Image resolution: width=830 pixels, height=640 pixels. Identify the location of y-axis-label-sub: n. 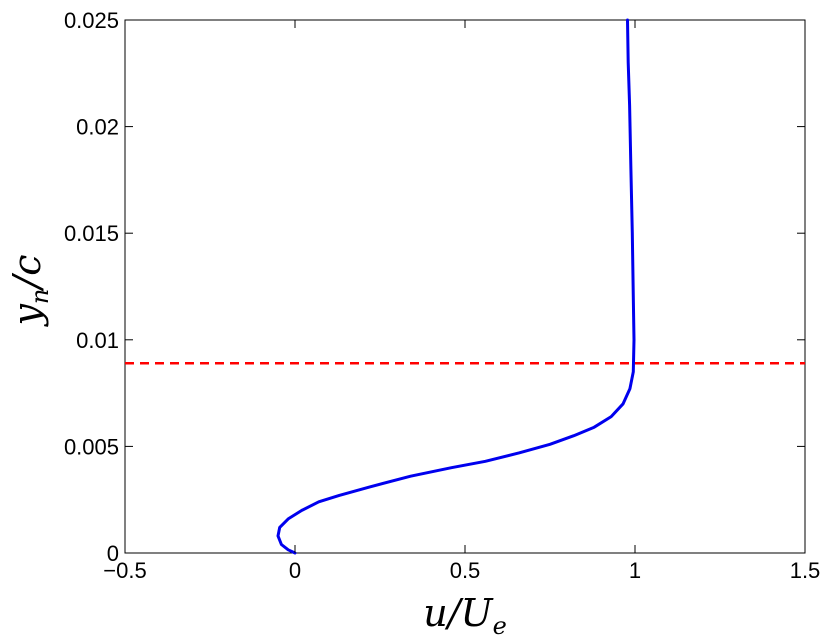
(40, 296).